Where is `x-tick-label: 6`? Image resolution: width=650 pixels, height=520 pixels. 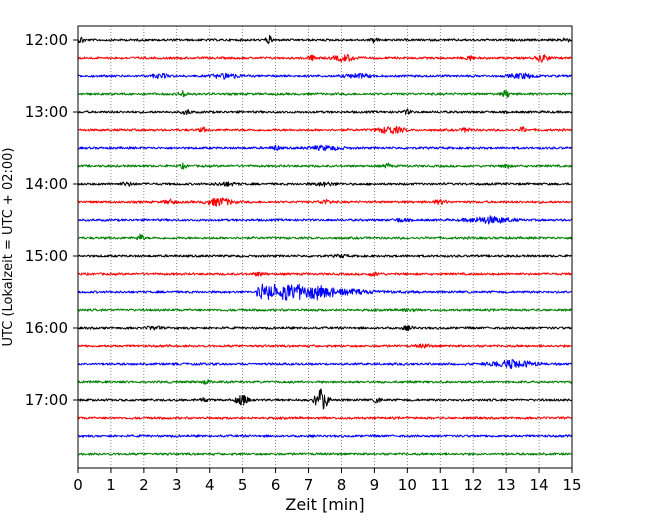
x-tick-label: 6 is located at coordinates (276, 485).